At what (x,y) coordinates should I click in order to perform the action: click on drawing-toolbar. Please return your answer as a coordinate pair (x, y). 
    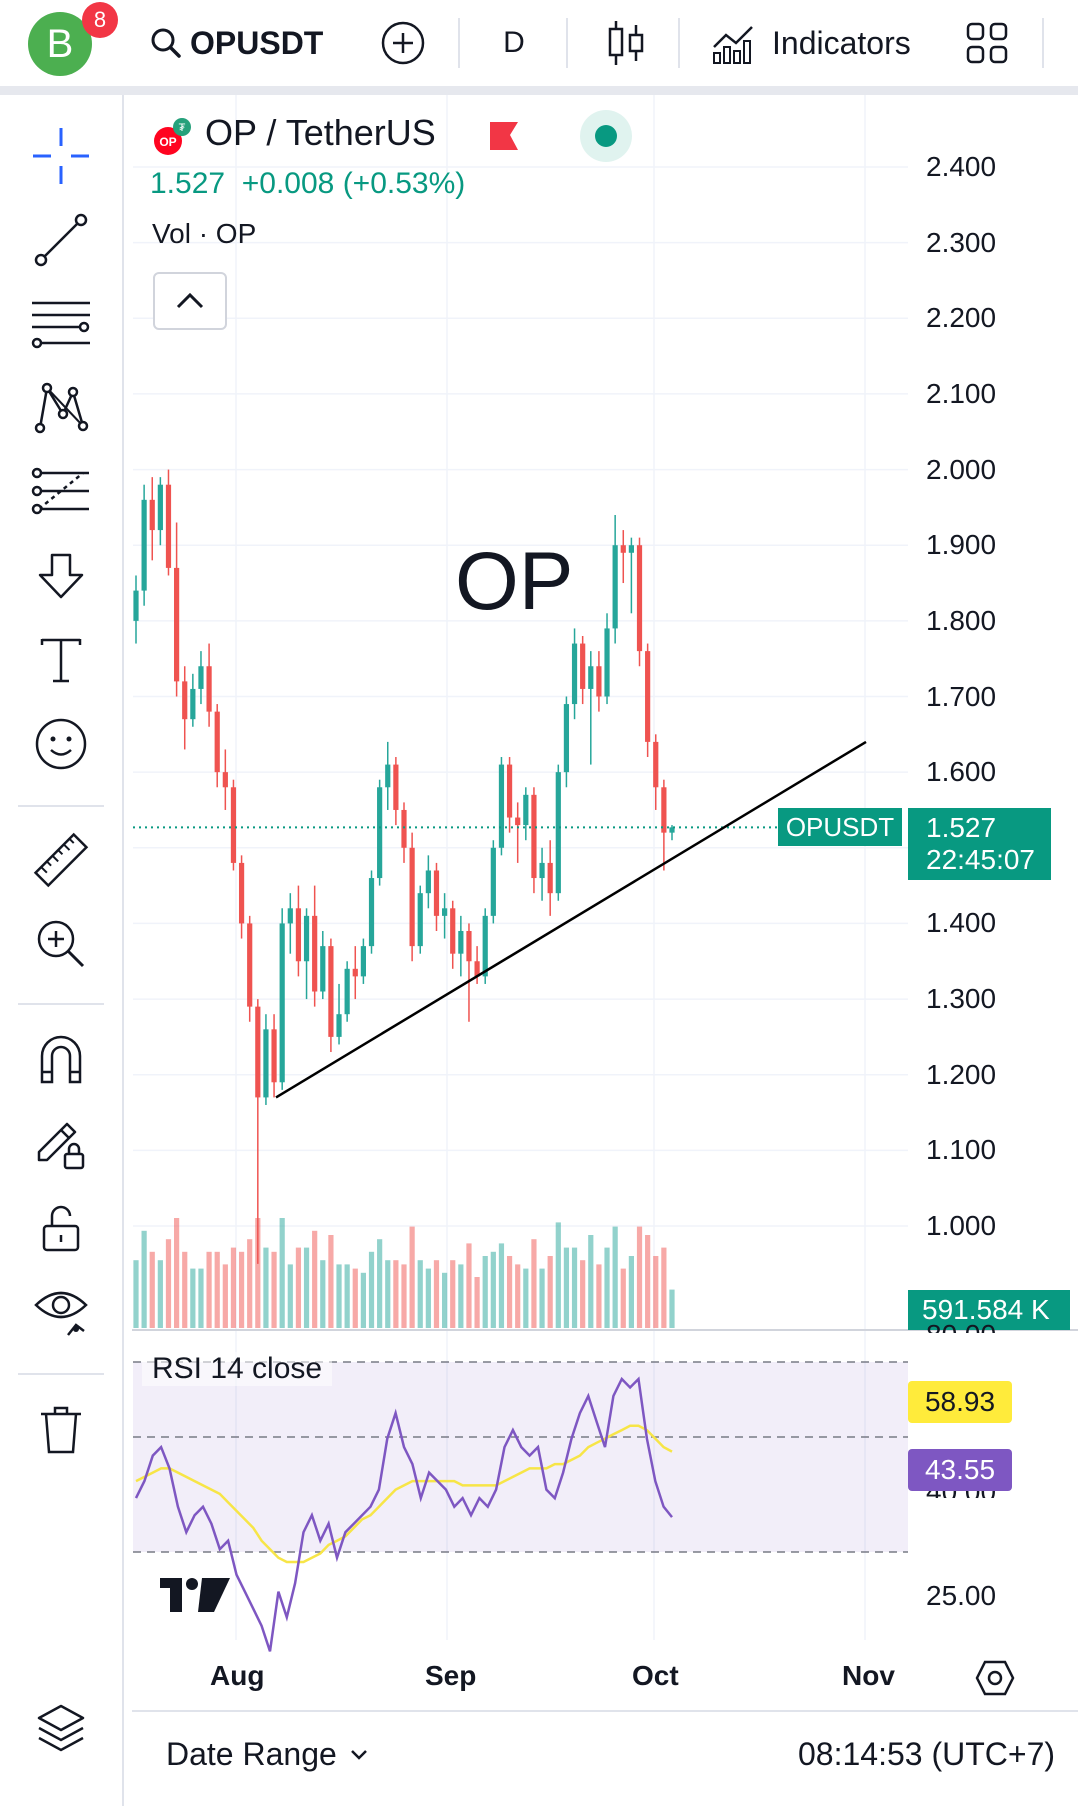
    Looking at the image, I should click on (62, 950).